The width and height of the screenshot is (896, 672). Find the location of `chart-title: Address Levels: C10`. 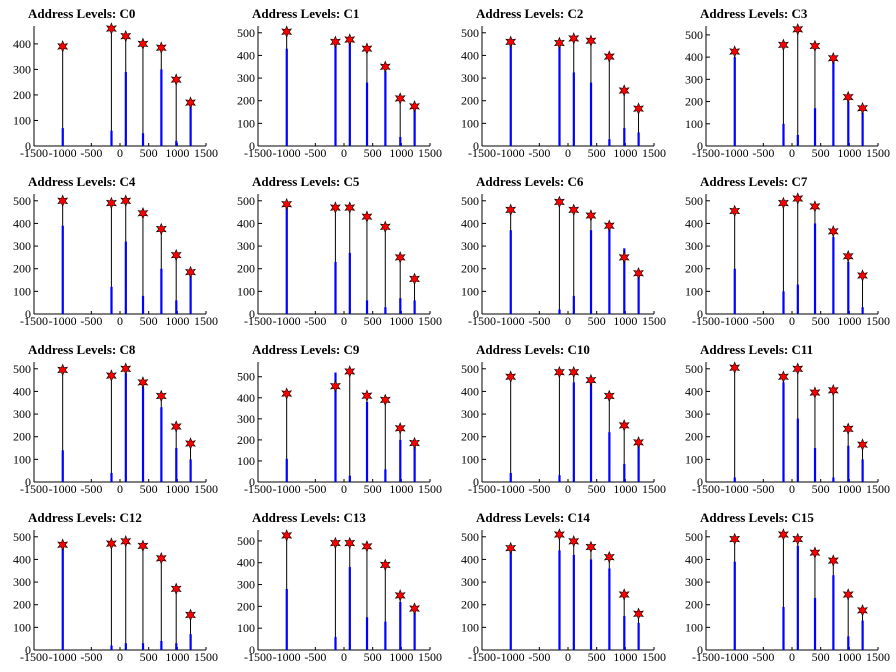

chart-title: Address Levels: C10 is located at coordinates (533, 349).